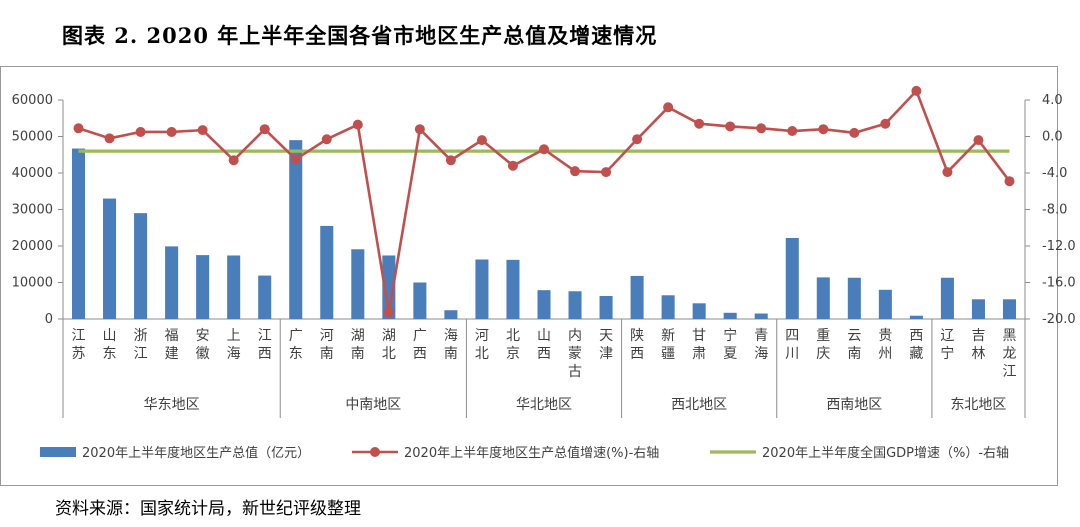 The image size is (1080, 527). What do you see at coordinates (978, 405) in the screenshot?
I see `group-label-东北地区: 东北地区` at bounding box center [978, 405].